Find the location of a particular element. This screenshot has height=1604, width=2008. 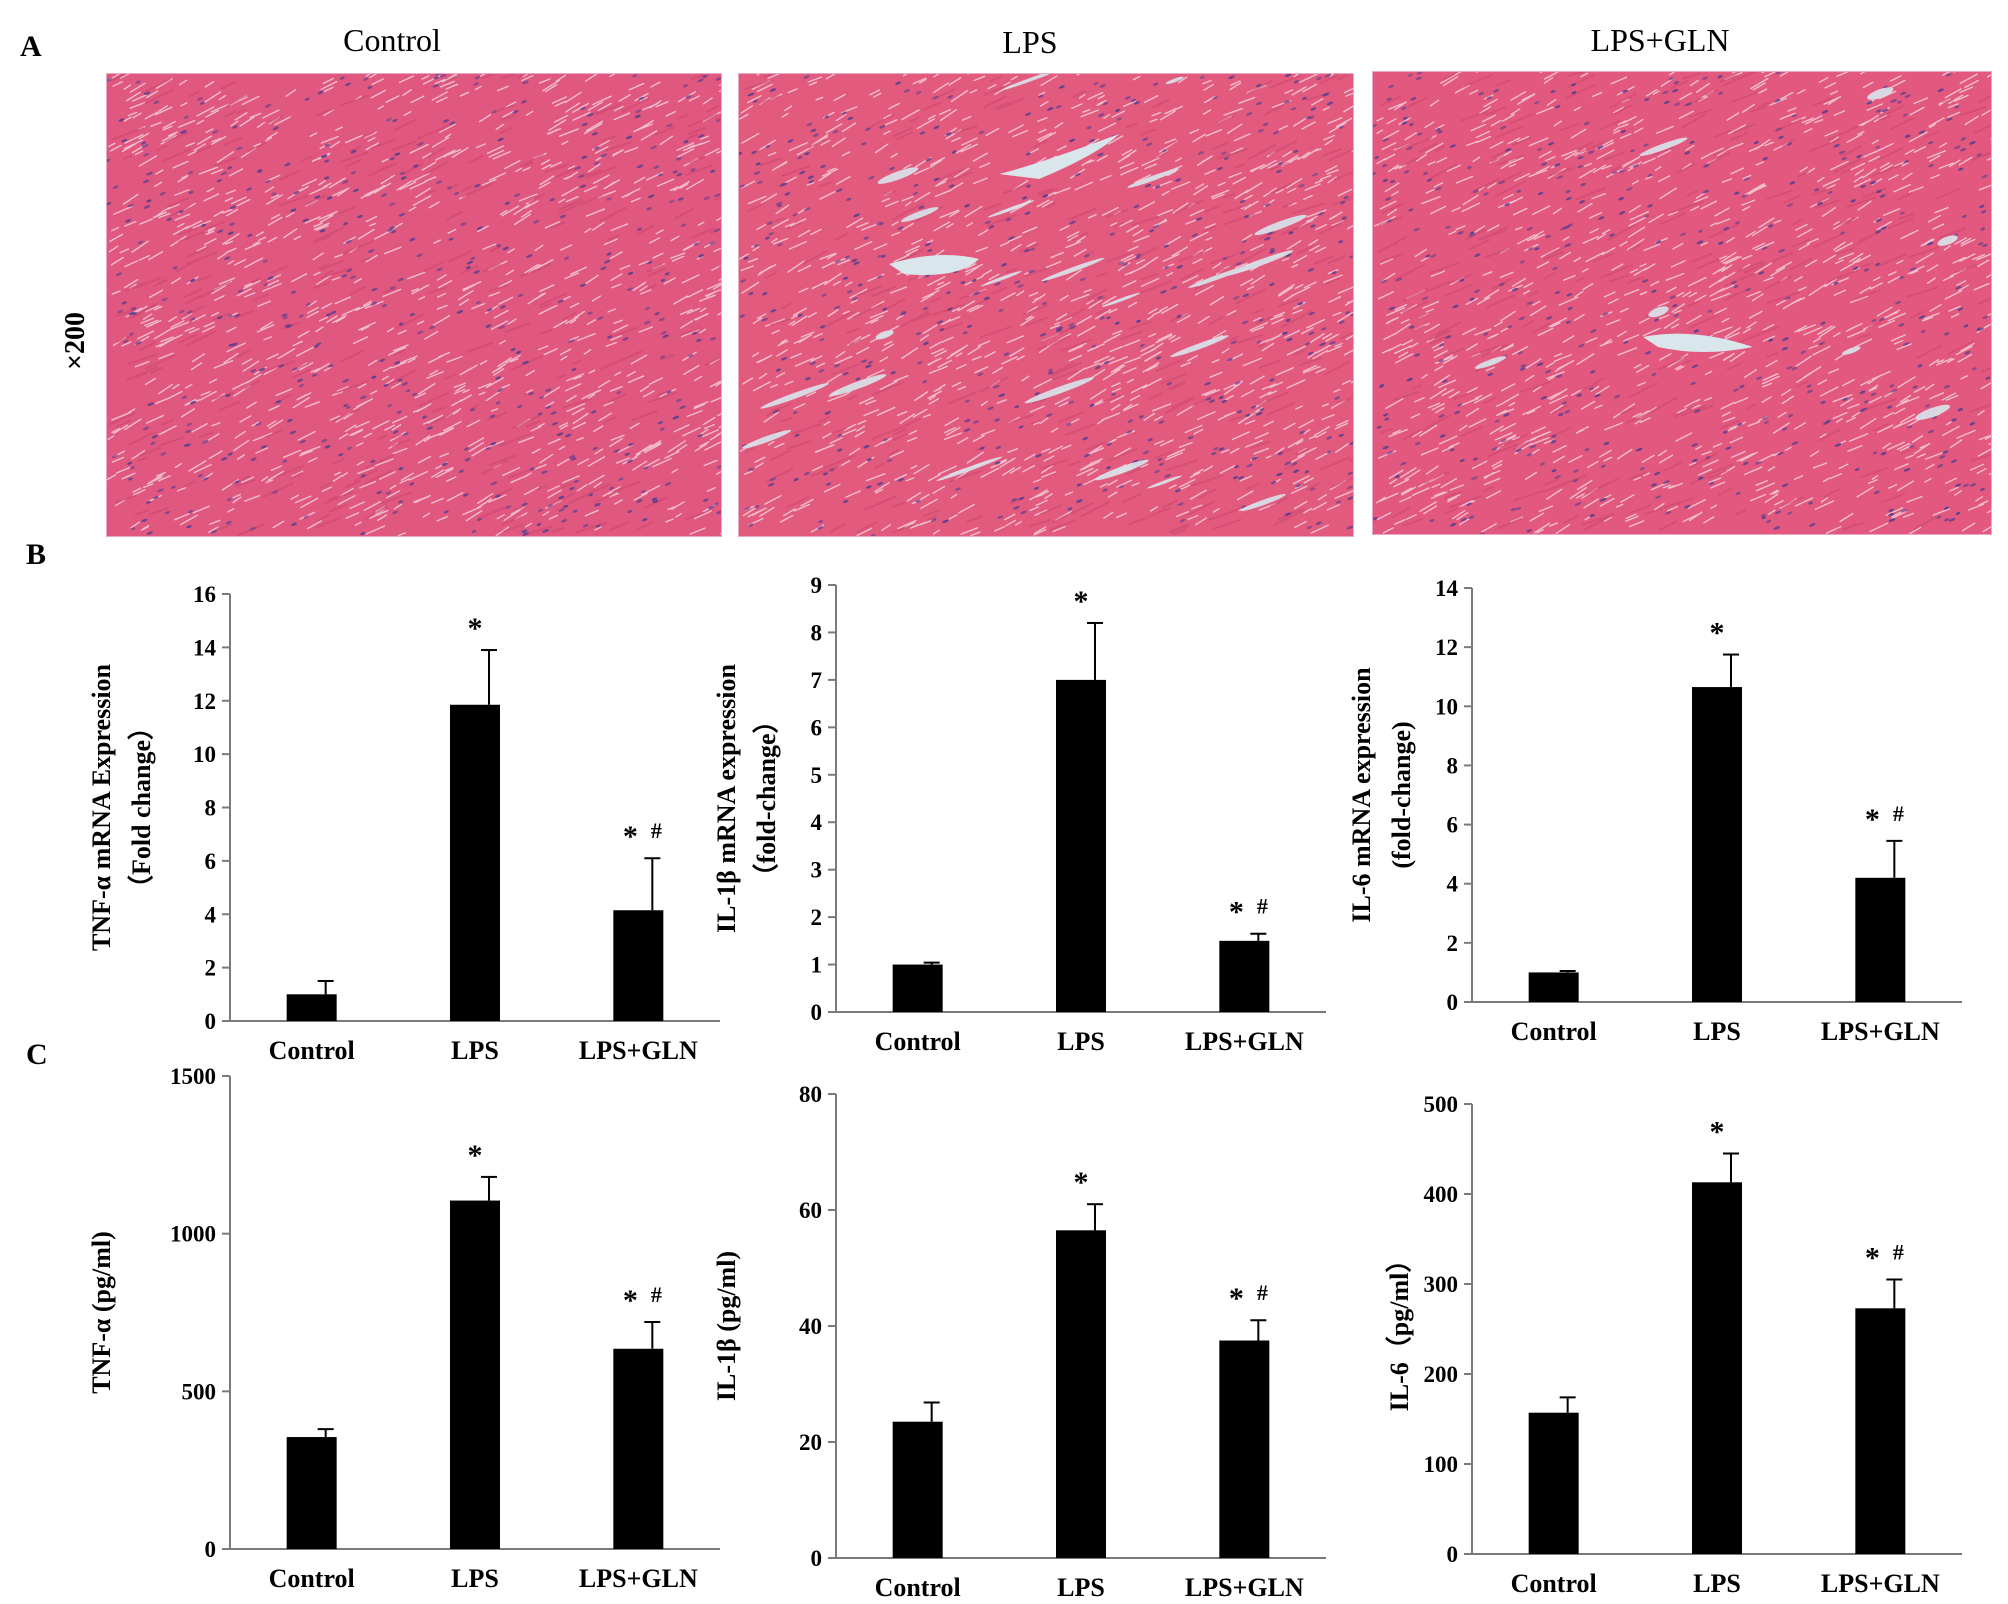

y-axis-label: TNF-α mRNA Expression is located at coordinates (101, 807).